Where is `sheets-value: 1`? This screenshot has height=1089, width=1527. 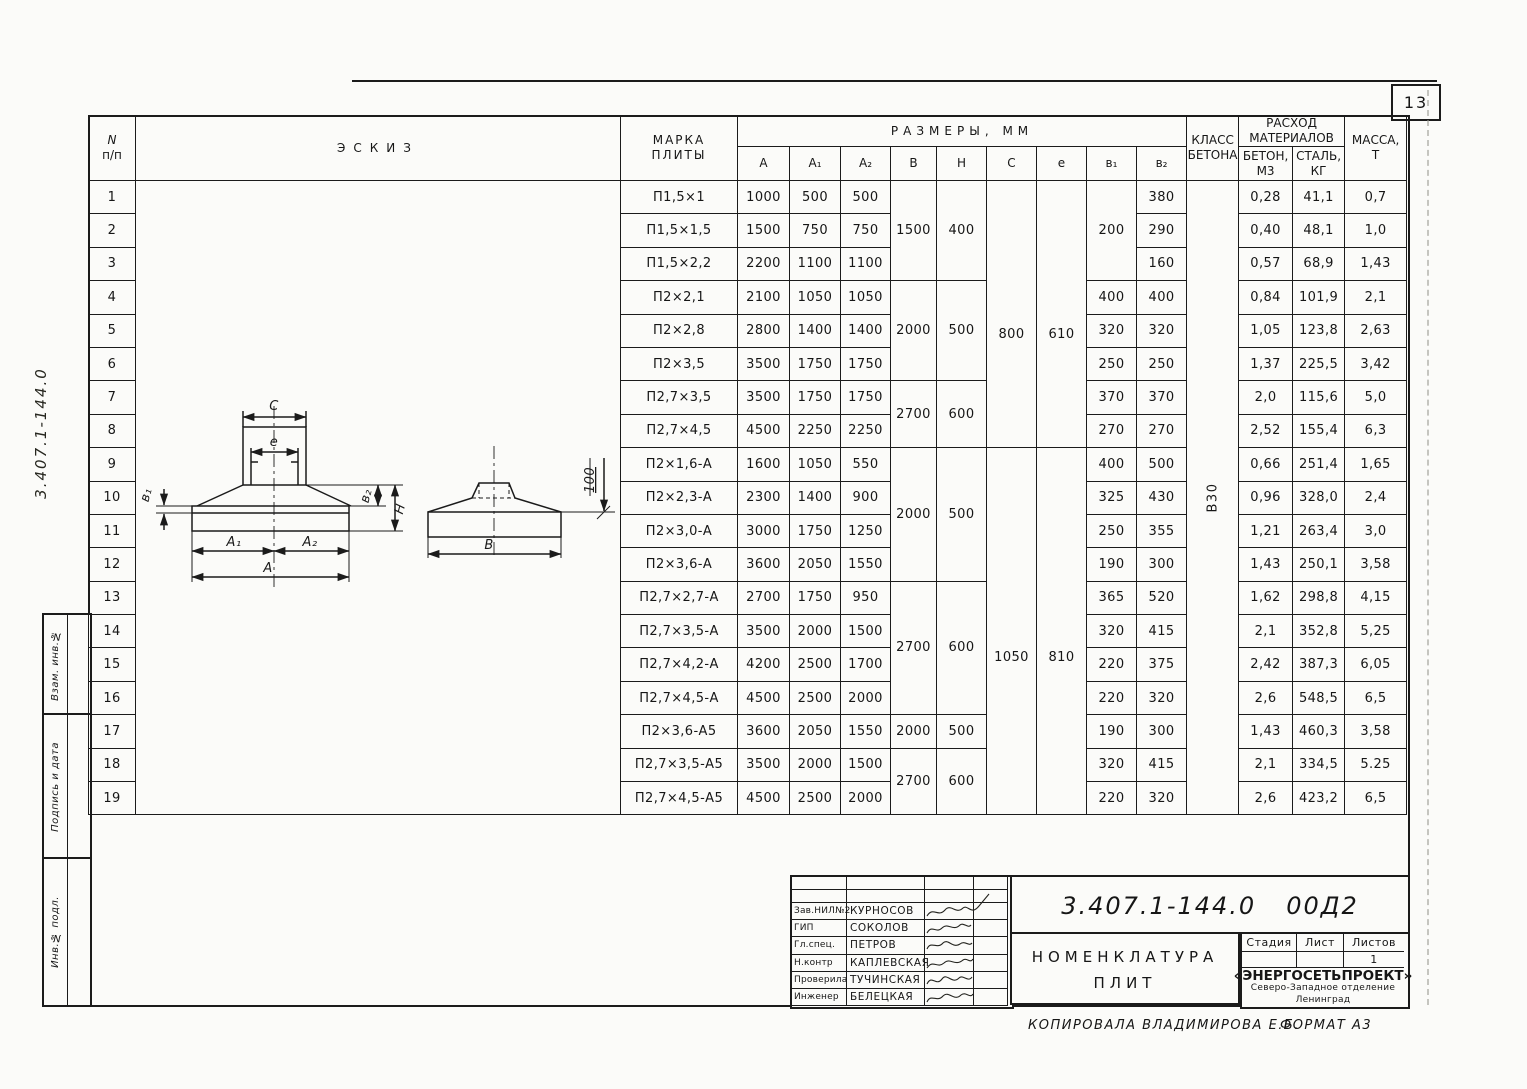 sheets-value: 1 is located at coordinates (1374, 960).